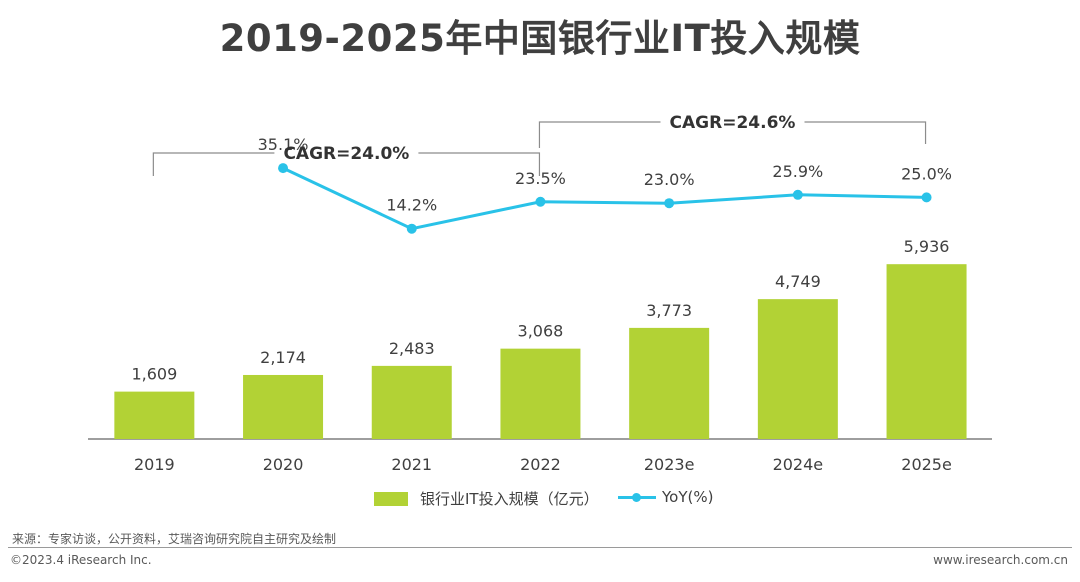 The image size is (1080, 582). Describe the element at coordinates (283, 464) in the screenshot. I see `x-tick-label: 2020` at that location.